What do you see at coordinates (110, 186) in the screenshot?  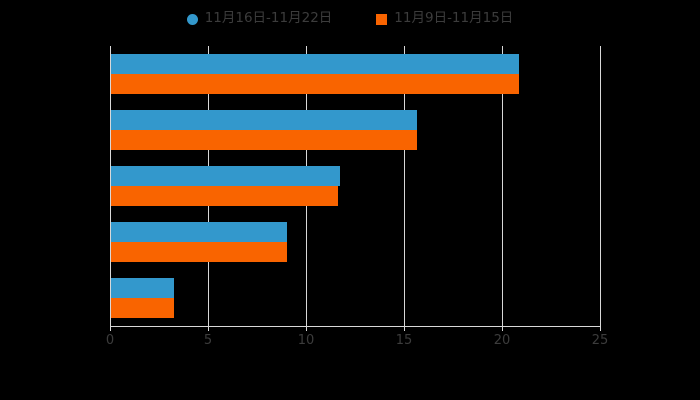 I see `y-axis-line` at bounding box center [110, 186].